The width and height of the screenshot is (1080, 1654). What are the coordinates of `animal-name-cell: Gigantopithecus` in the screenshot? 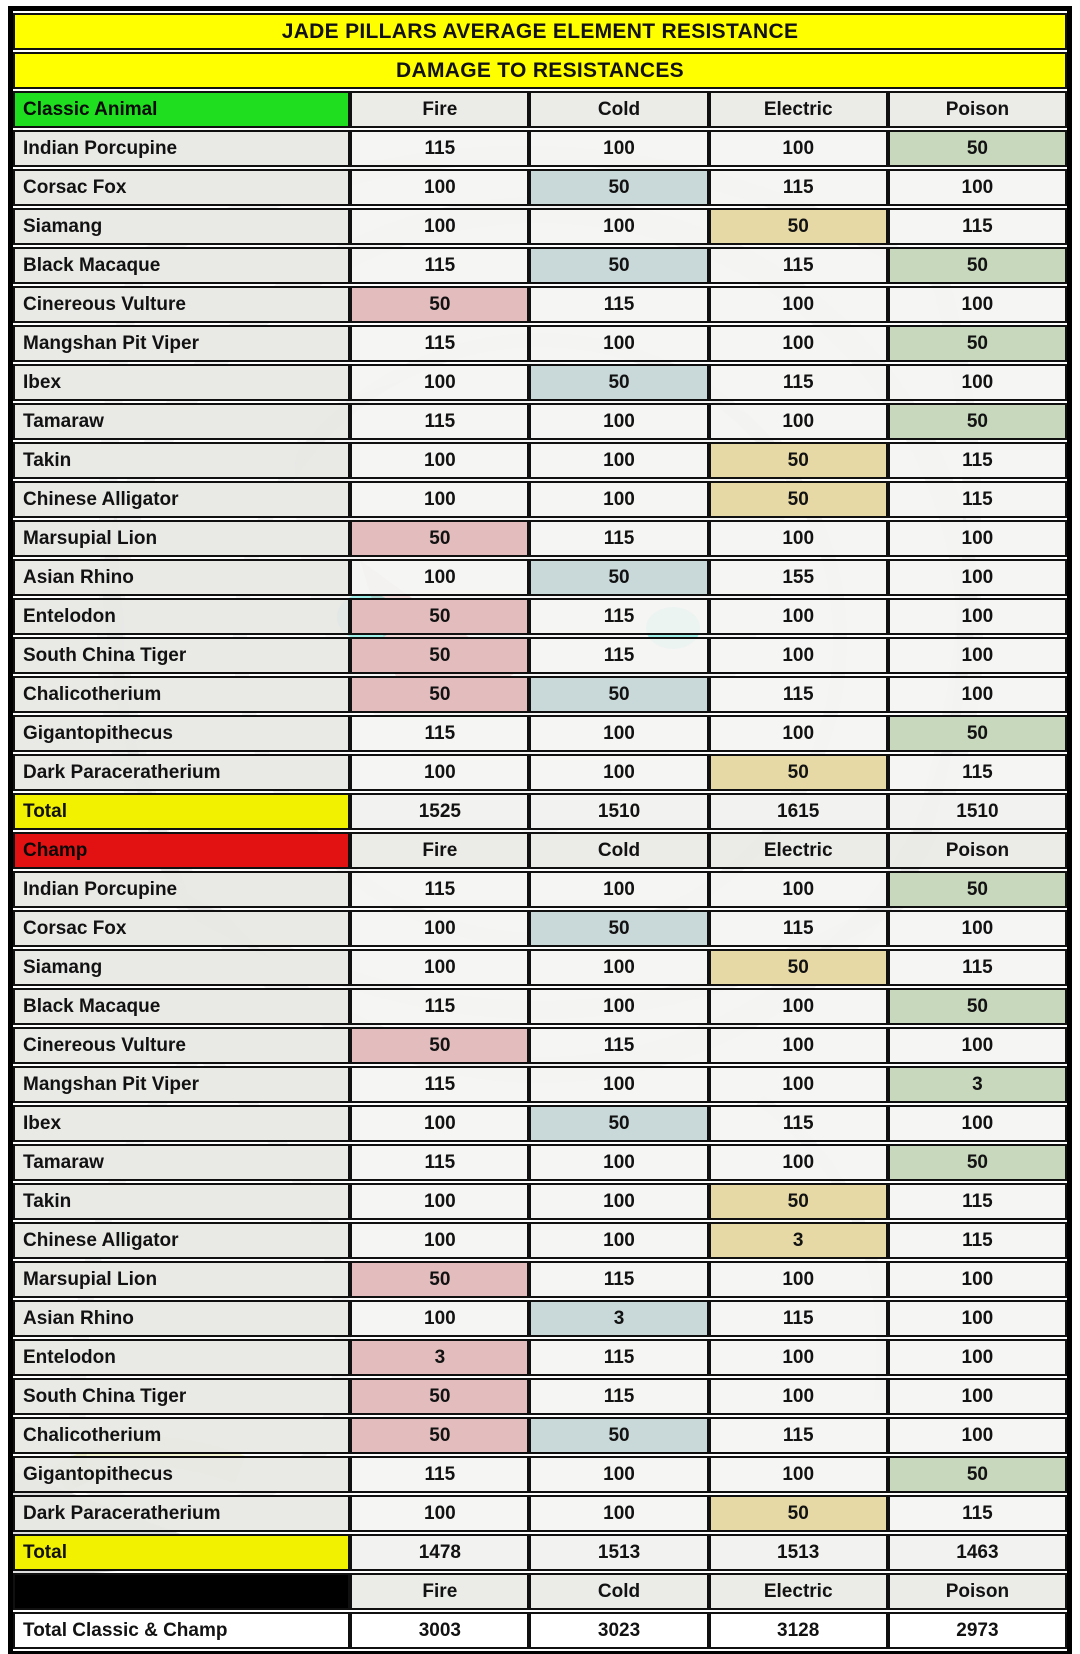 It's located at (182, 1474).